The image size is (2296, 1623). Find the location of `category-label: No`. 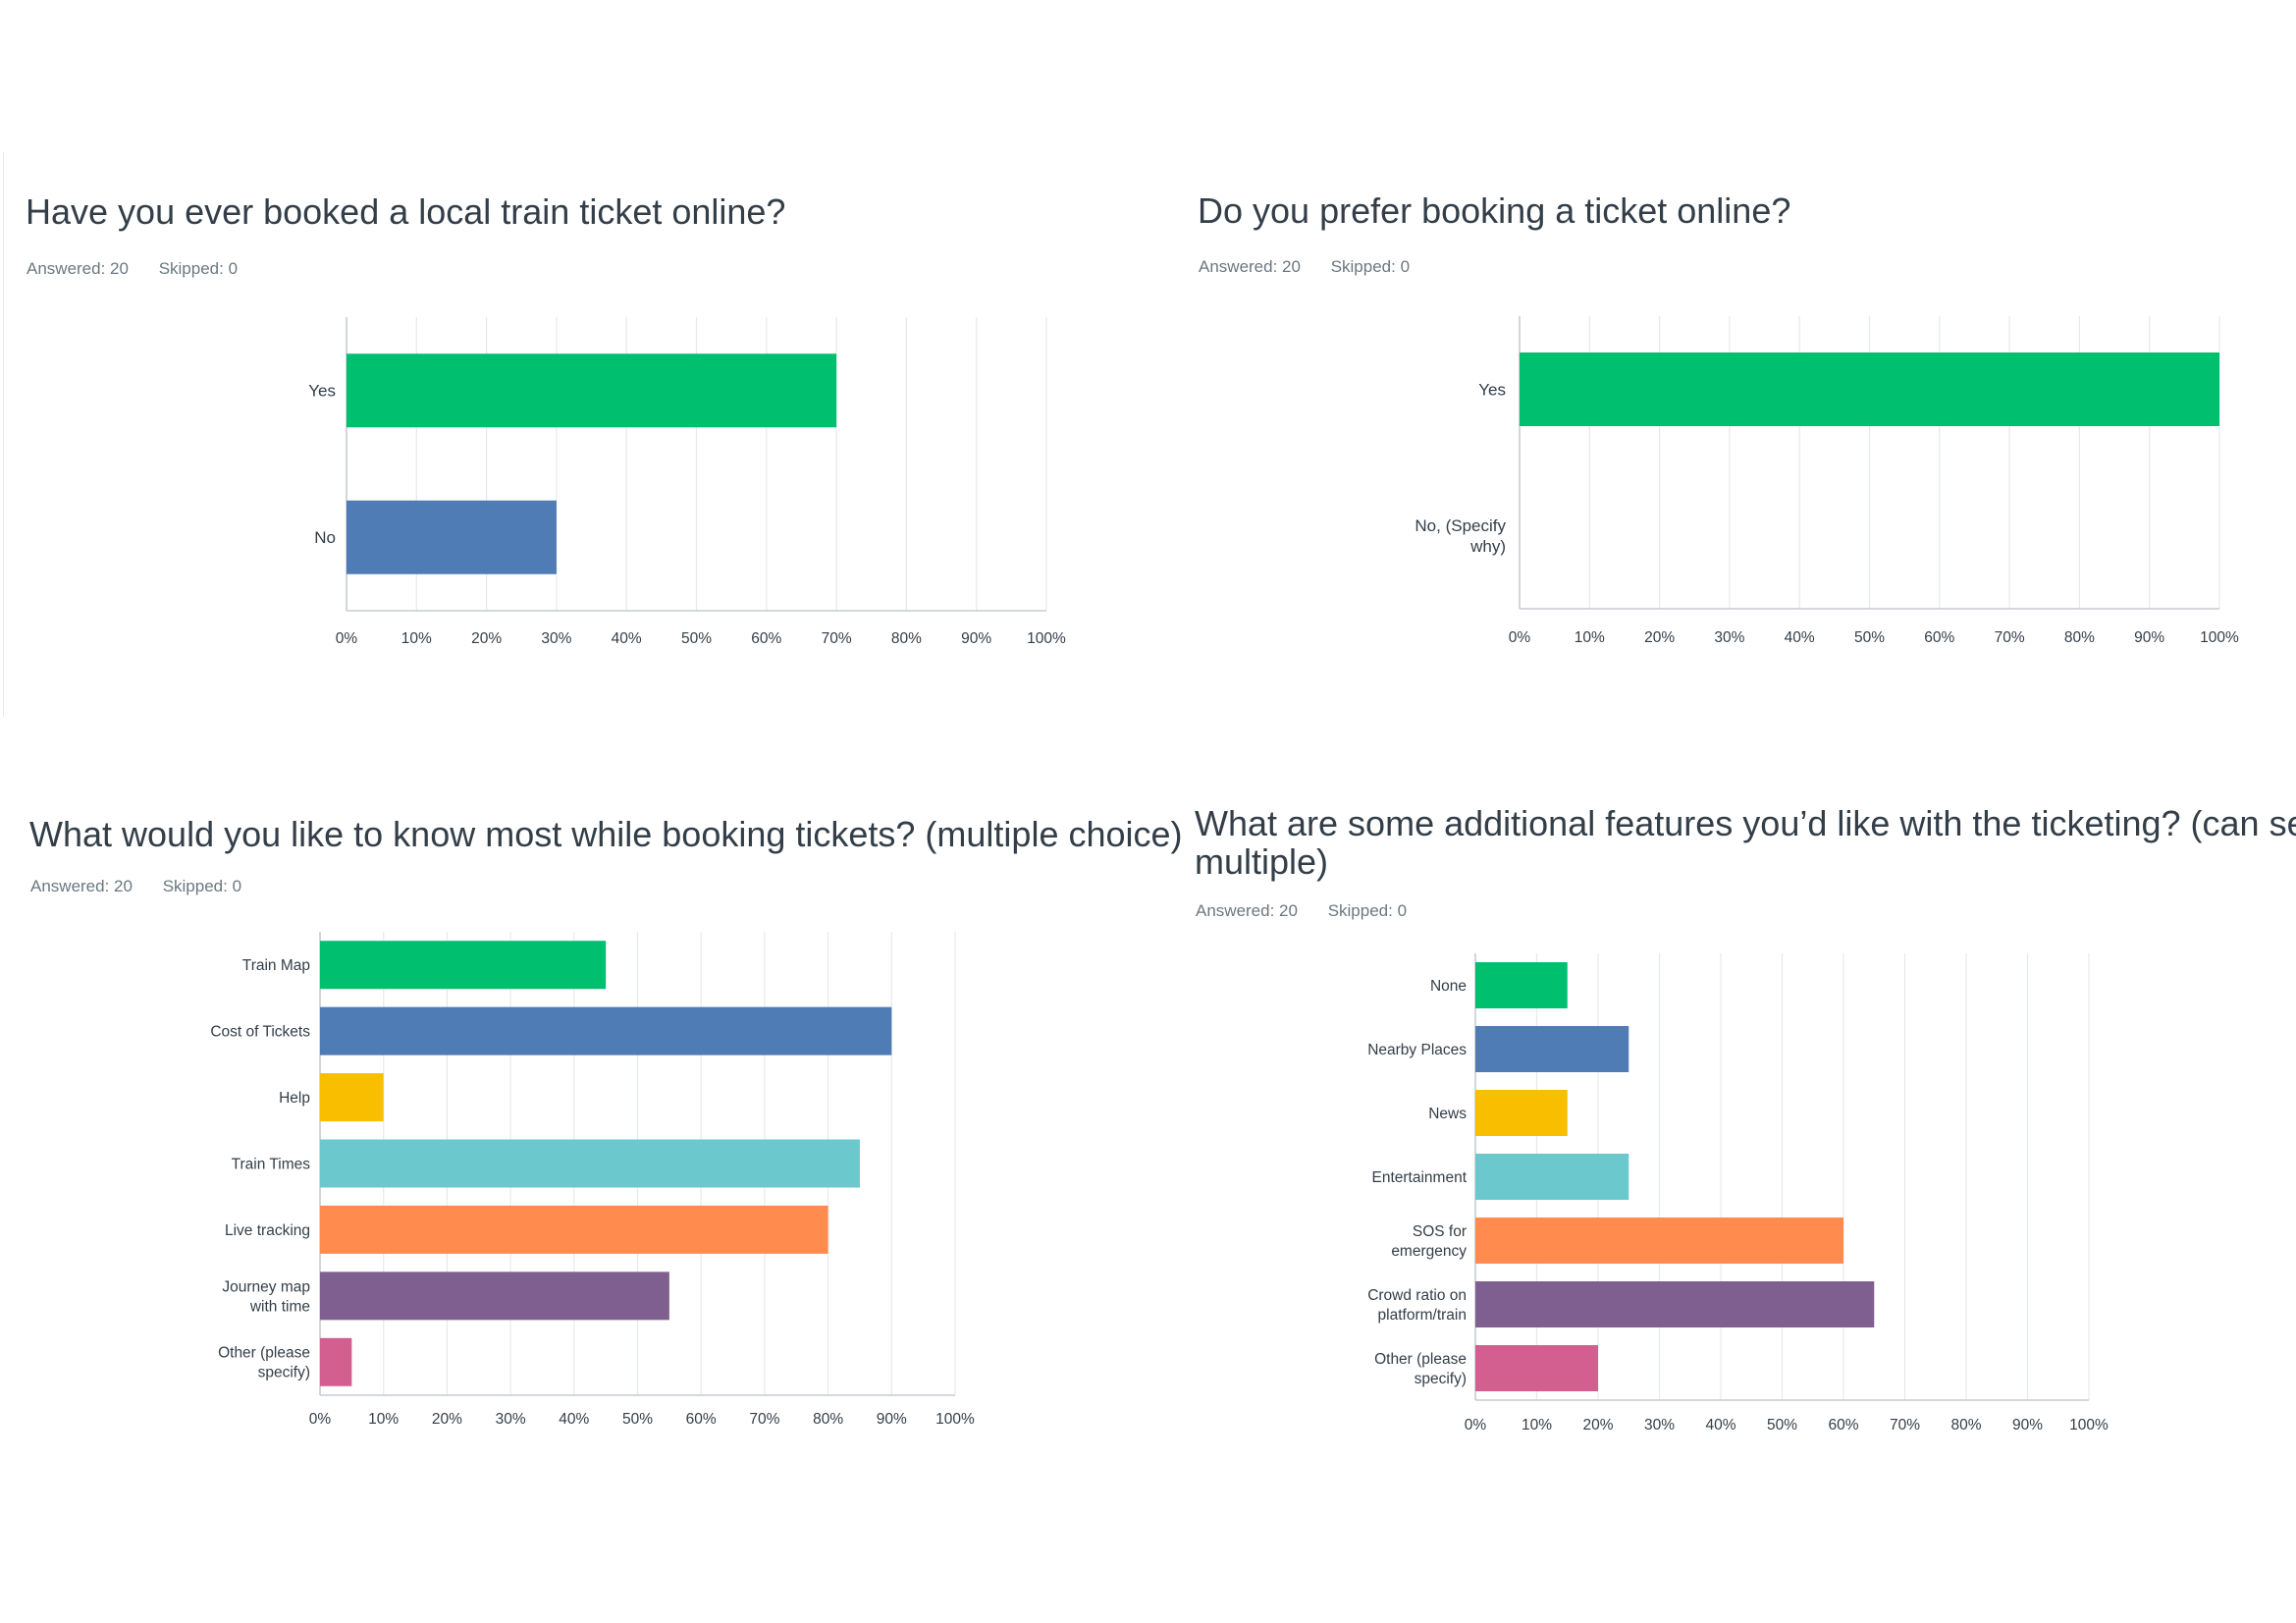

category-label: No is located at coordinates (325, 538).